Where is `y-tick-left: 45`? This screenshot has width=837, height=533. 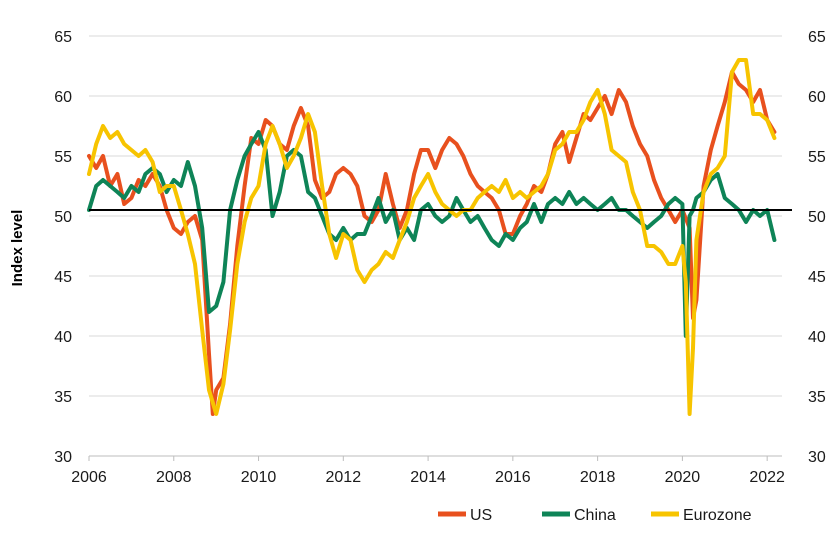 y-tick-left: 45 is located at coordinates (63, 277).